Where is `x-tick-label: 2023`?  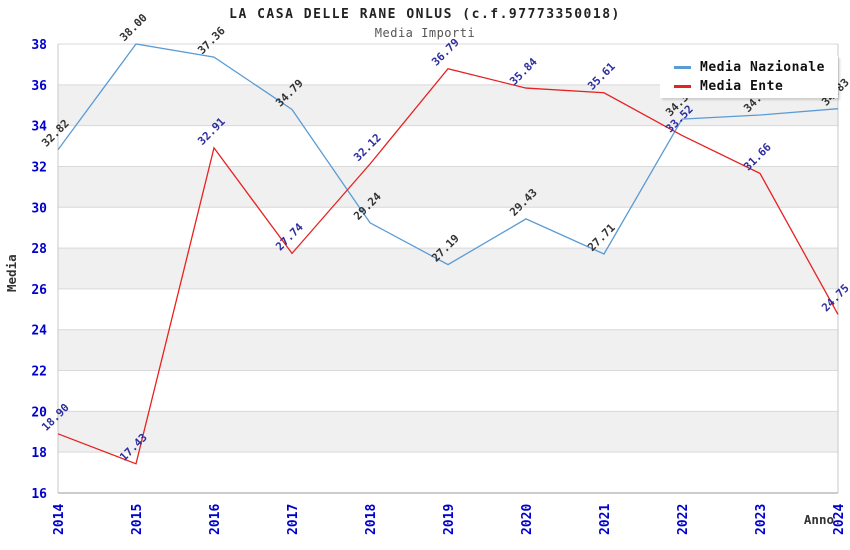
x-tick-label: 2023 is located at coordinates (761, 519).